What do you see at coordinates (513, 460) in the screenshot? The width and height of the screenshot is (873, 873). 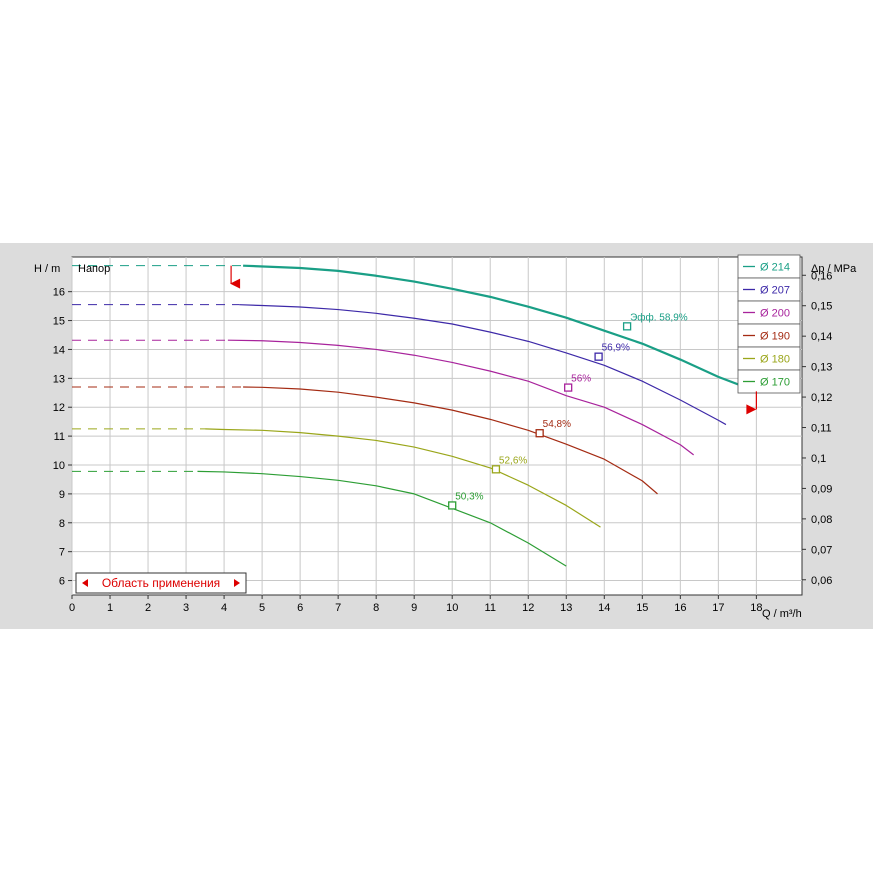 I see `efficiency-label: 52,6%` at bounding box center [513, 460].